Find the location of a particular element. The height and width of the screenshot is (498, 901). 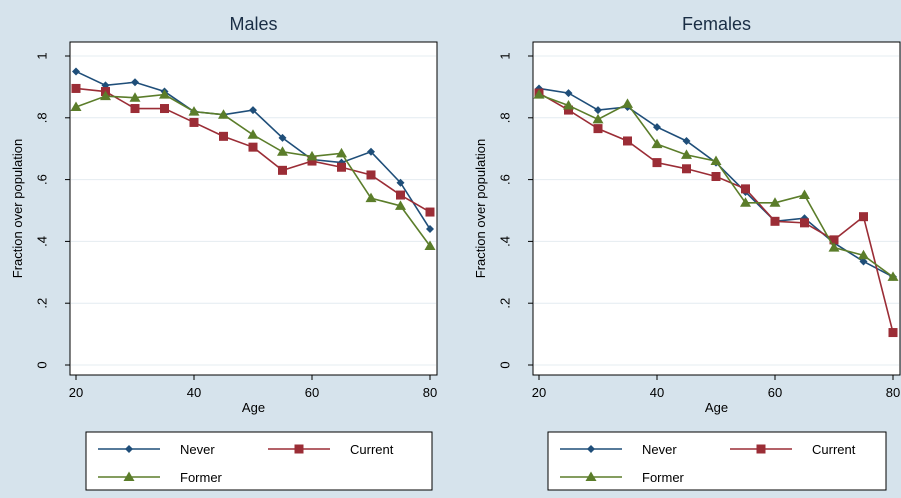

legend: Never Current Former is located at coordinates (259, 461).